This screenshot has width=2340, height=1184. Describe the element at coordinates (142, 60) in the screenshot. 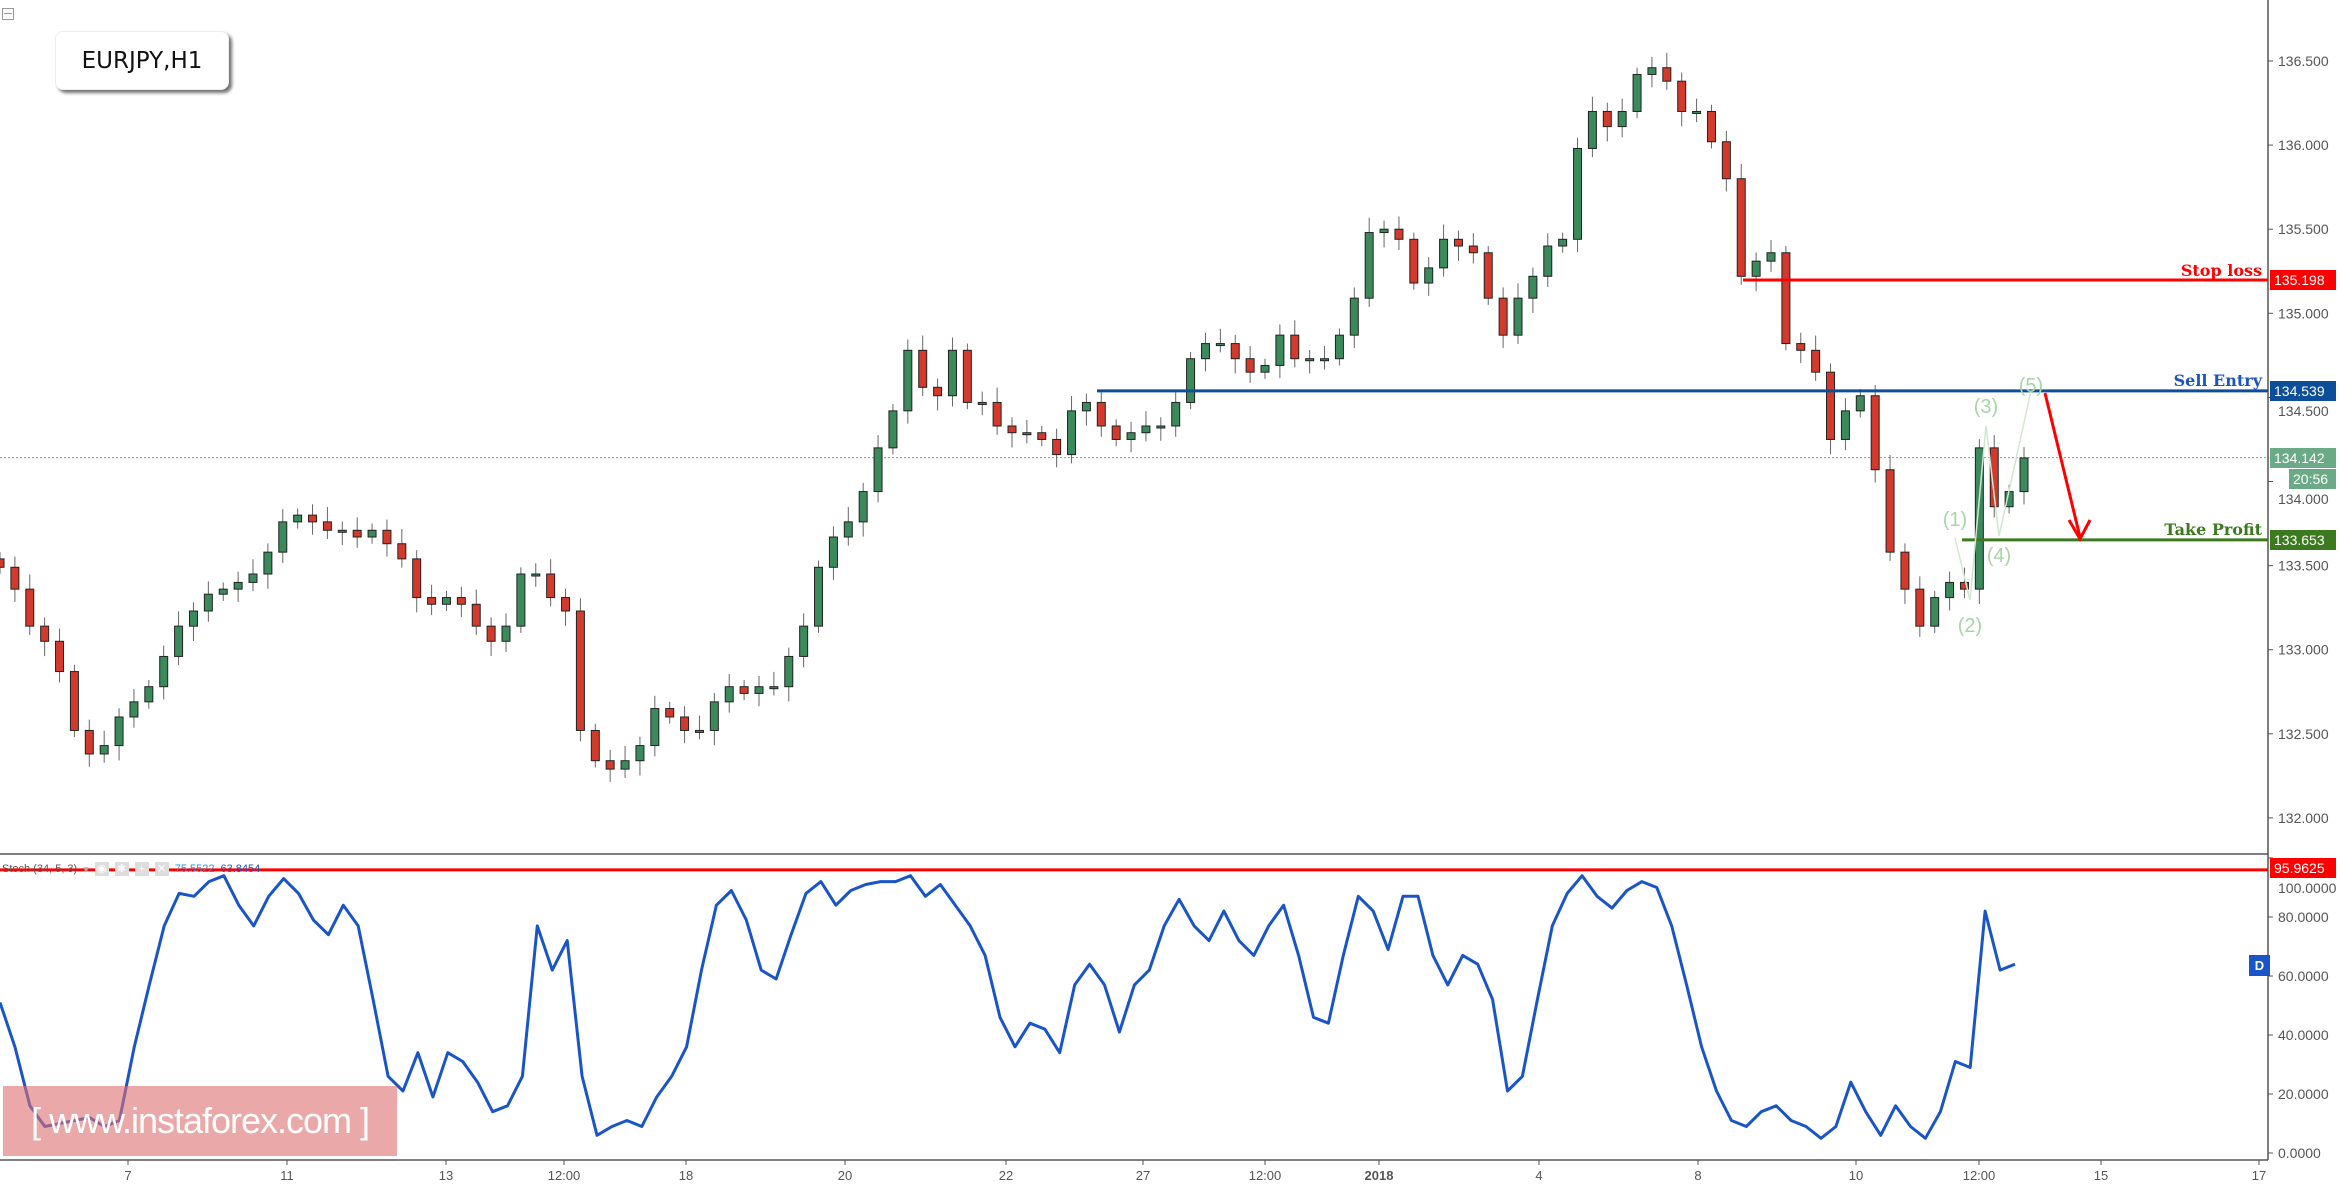

I see `symbol-label: EURJPY,H1` at that location.